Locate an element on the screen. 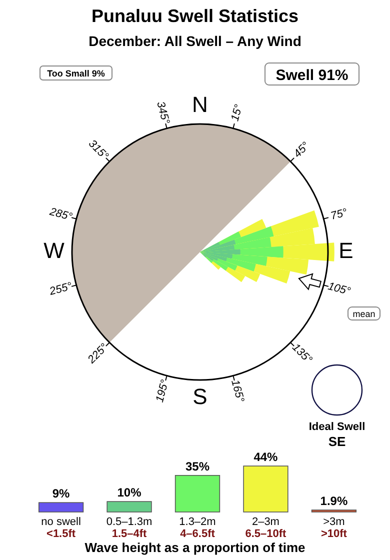  category-label: S is located at coordinates (200, 396).